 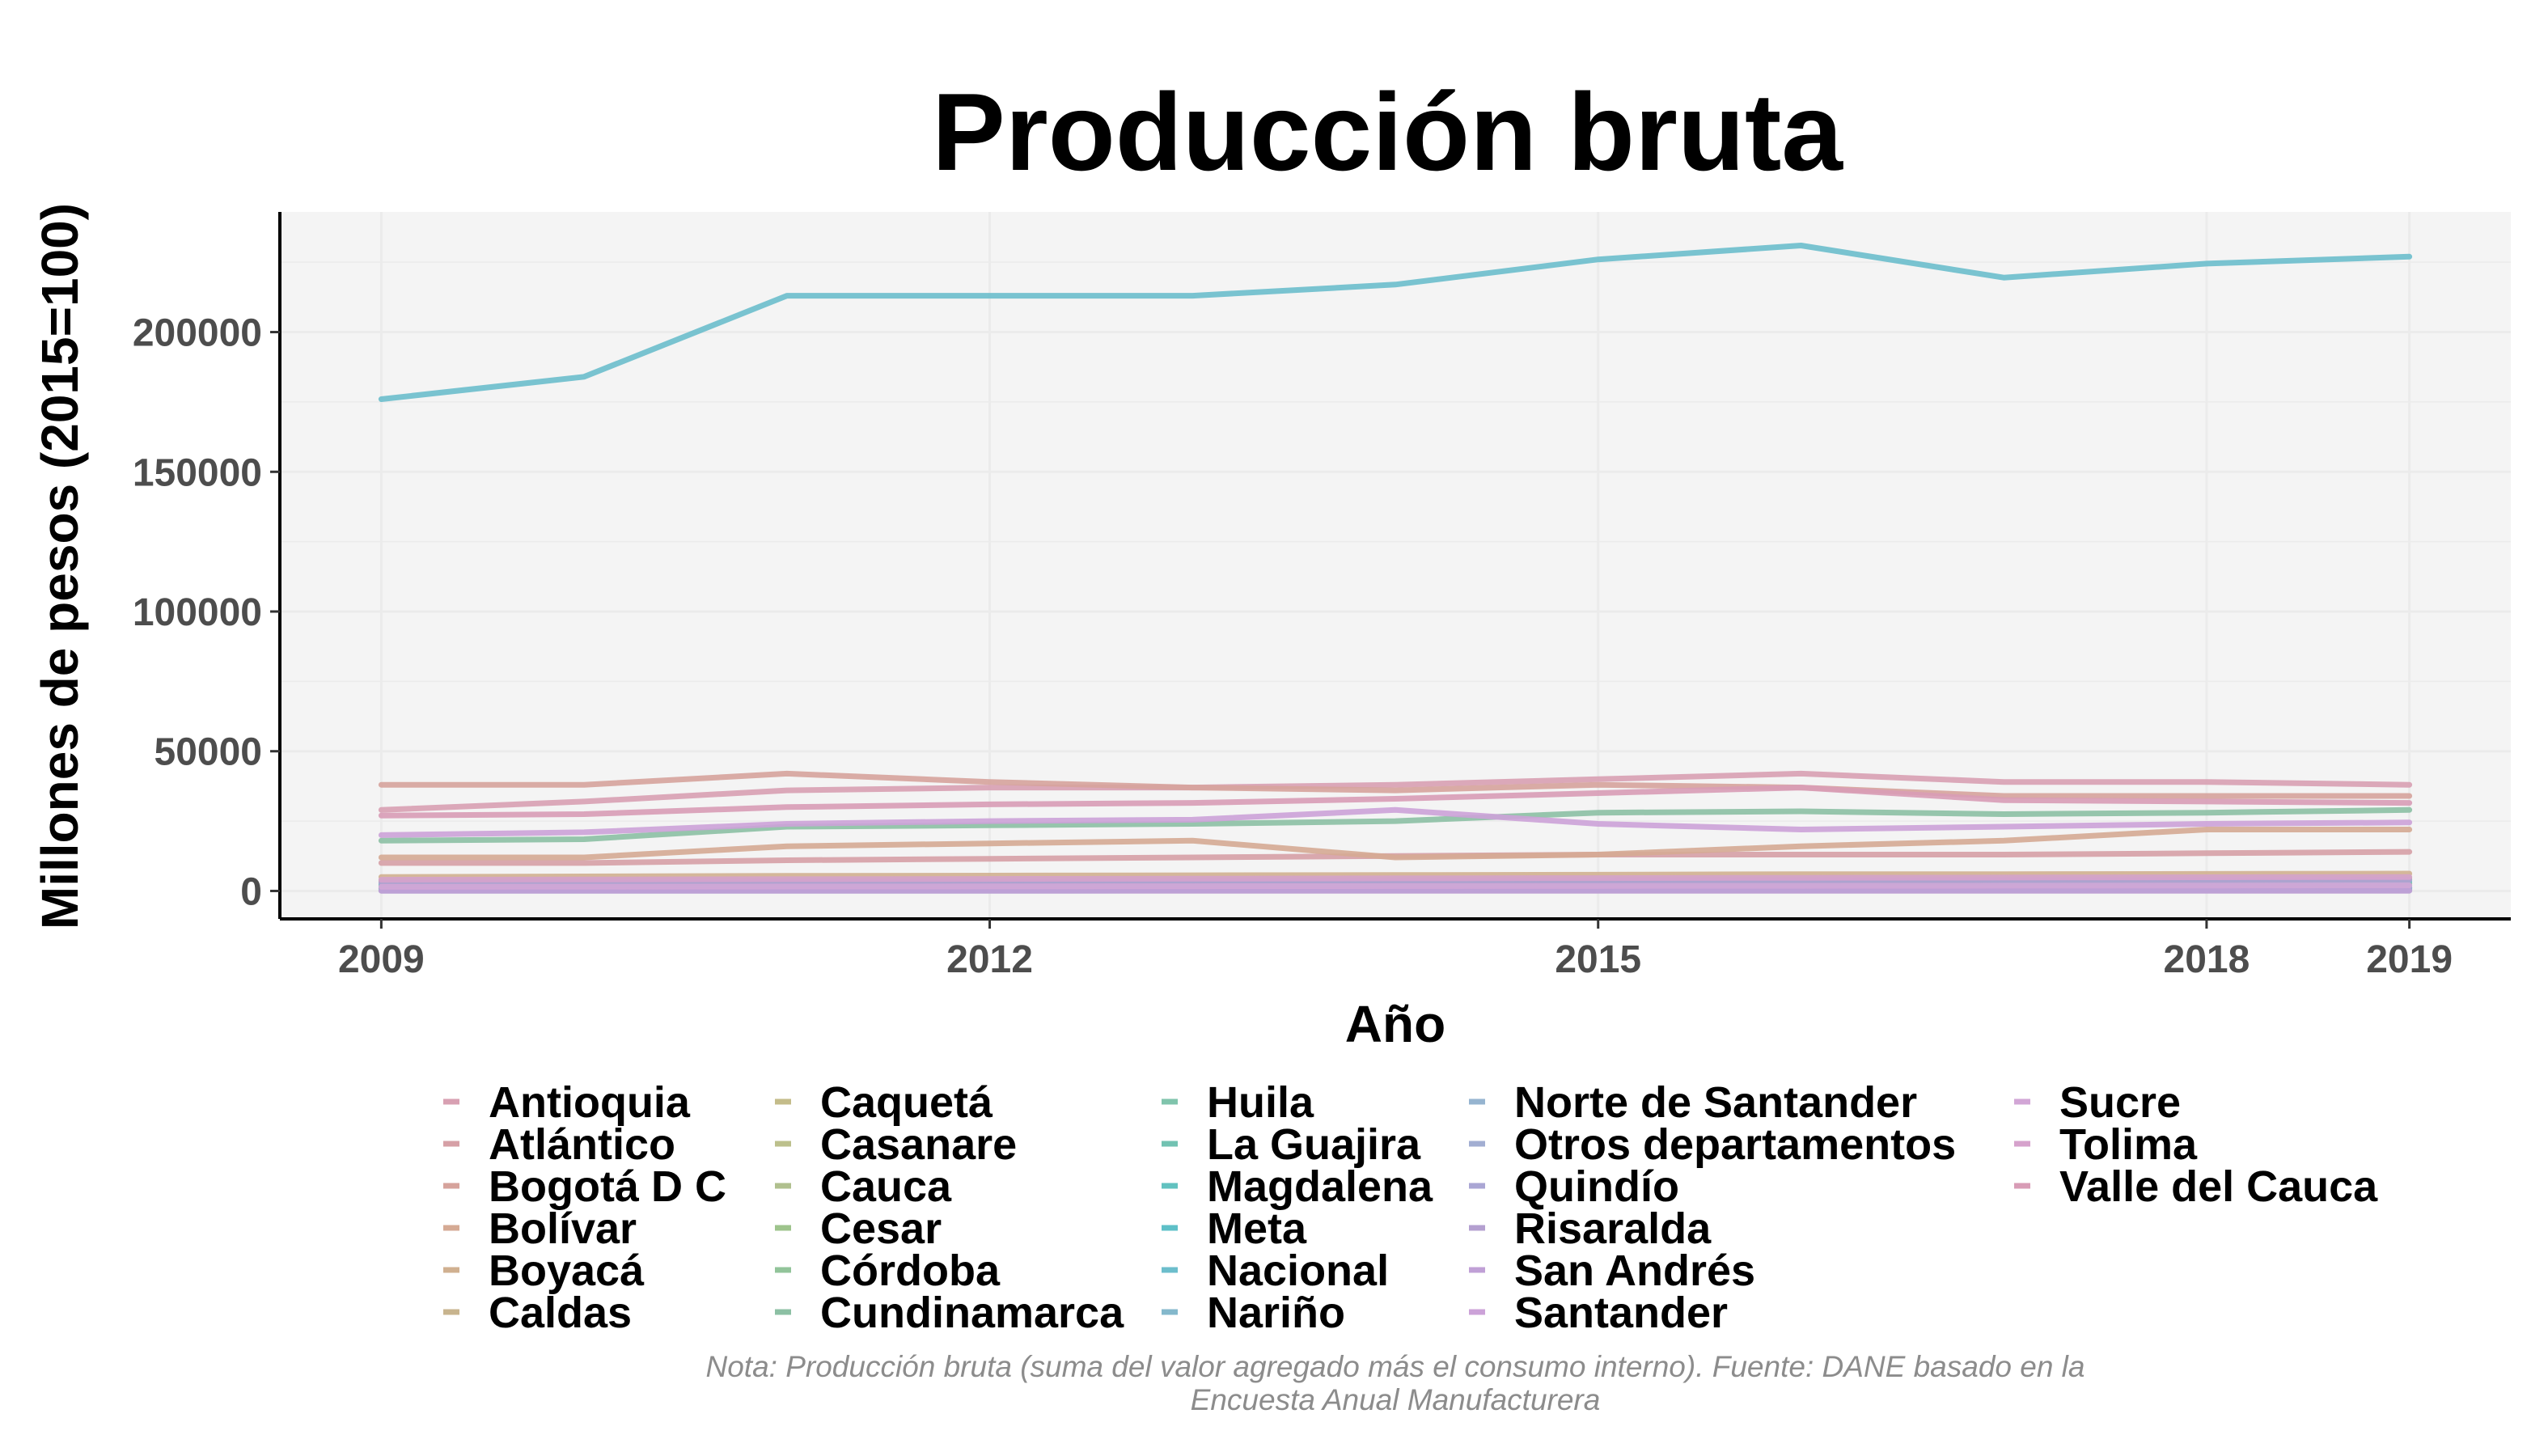 What do you see at coordinates (1257, 1228) in the screenshot?
I see `legend-label: Meta` at bounding box center [1257, 1228].